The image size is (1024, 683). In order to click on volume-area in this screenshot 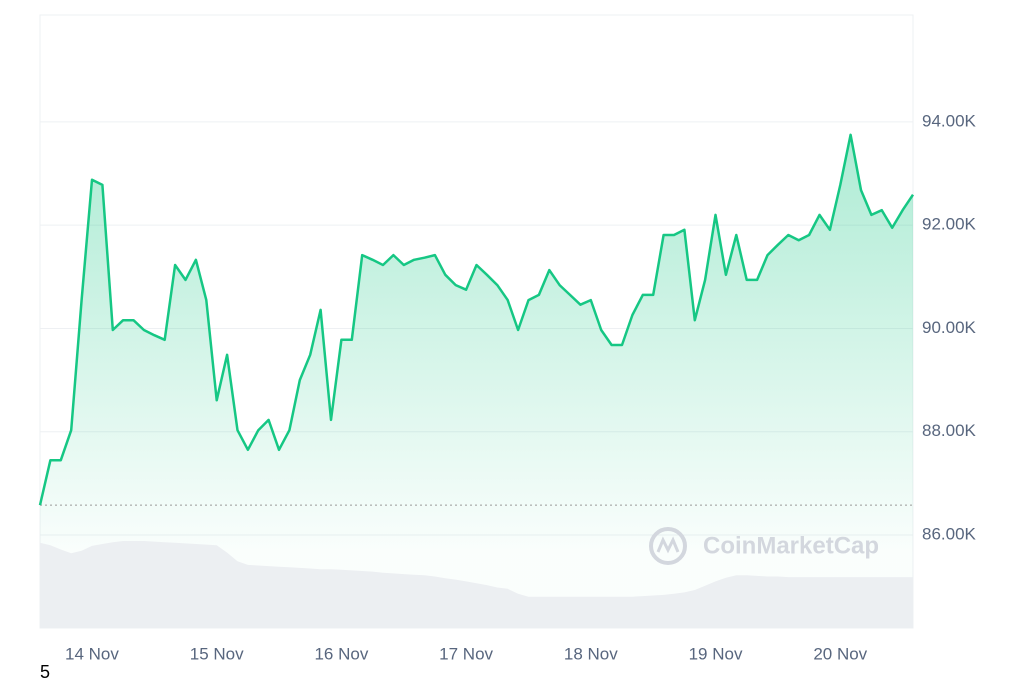, I will do `click(476, 584)`.